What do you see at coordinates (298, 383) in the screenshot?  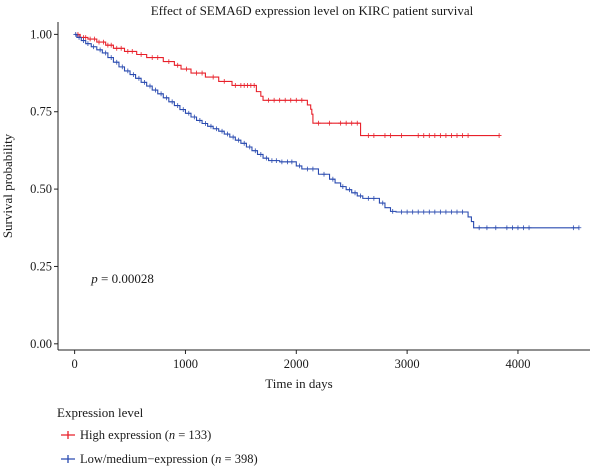 I see `x-axis-title: Time in days` at bounding box center [298, 383].